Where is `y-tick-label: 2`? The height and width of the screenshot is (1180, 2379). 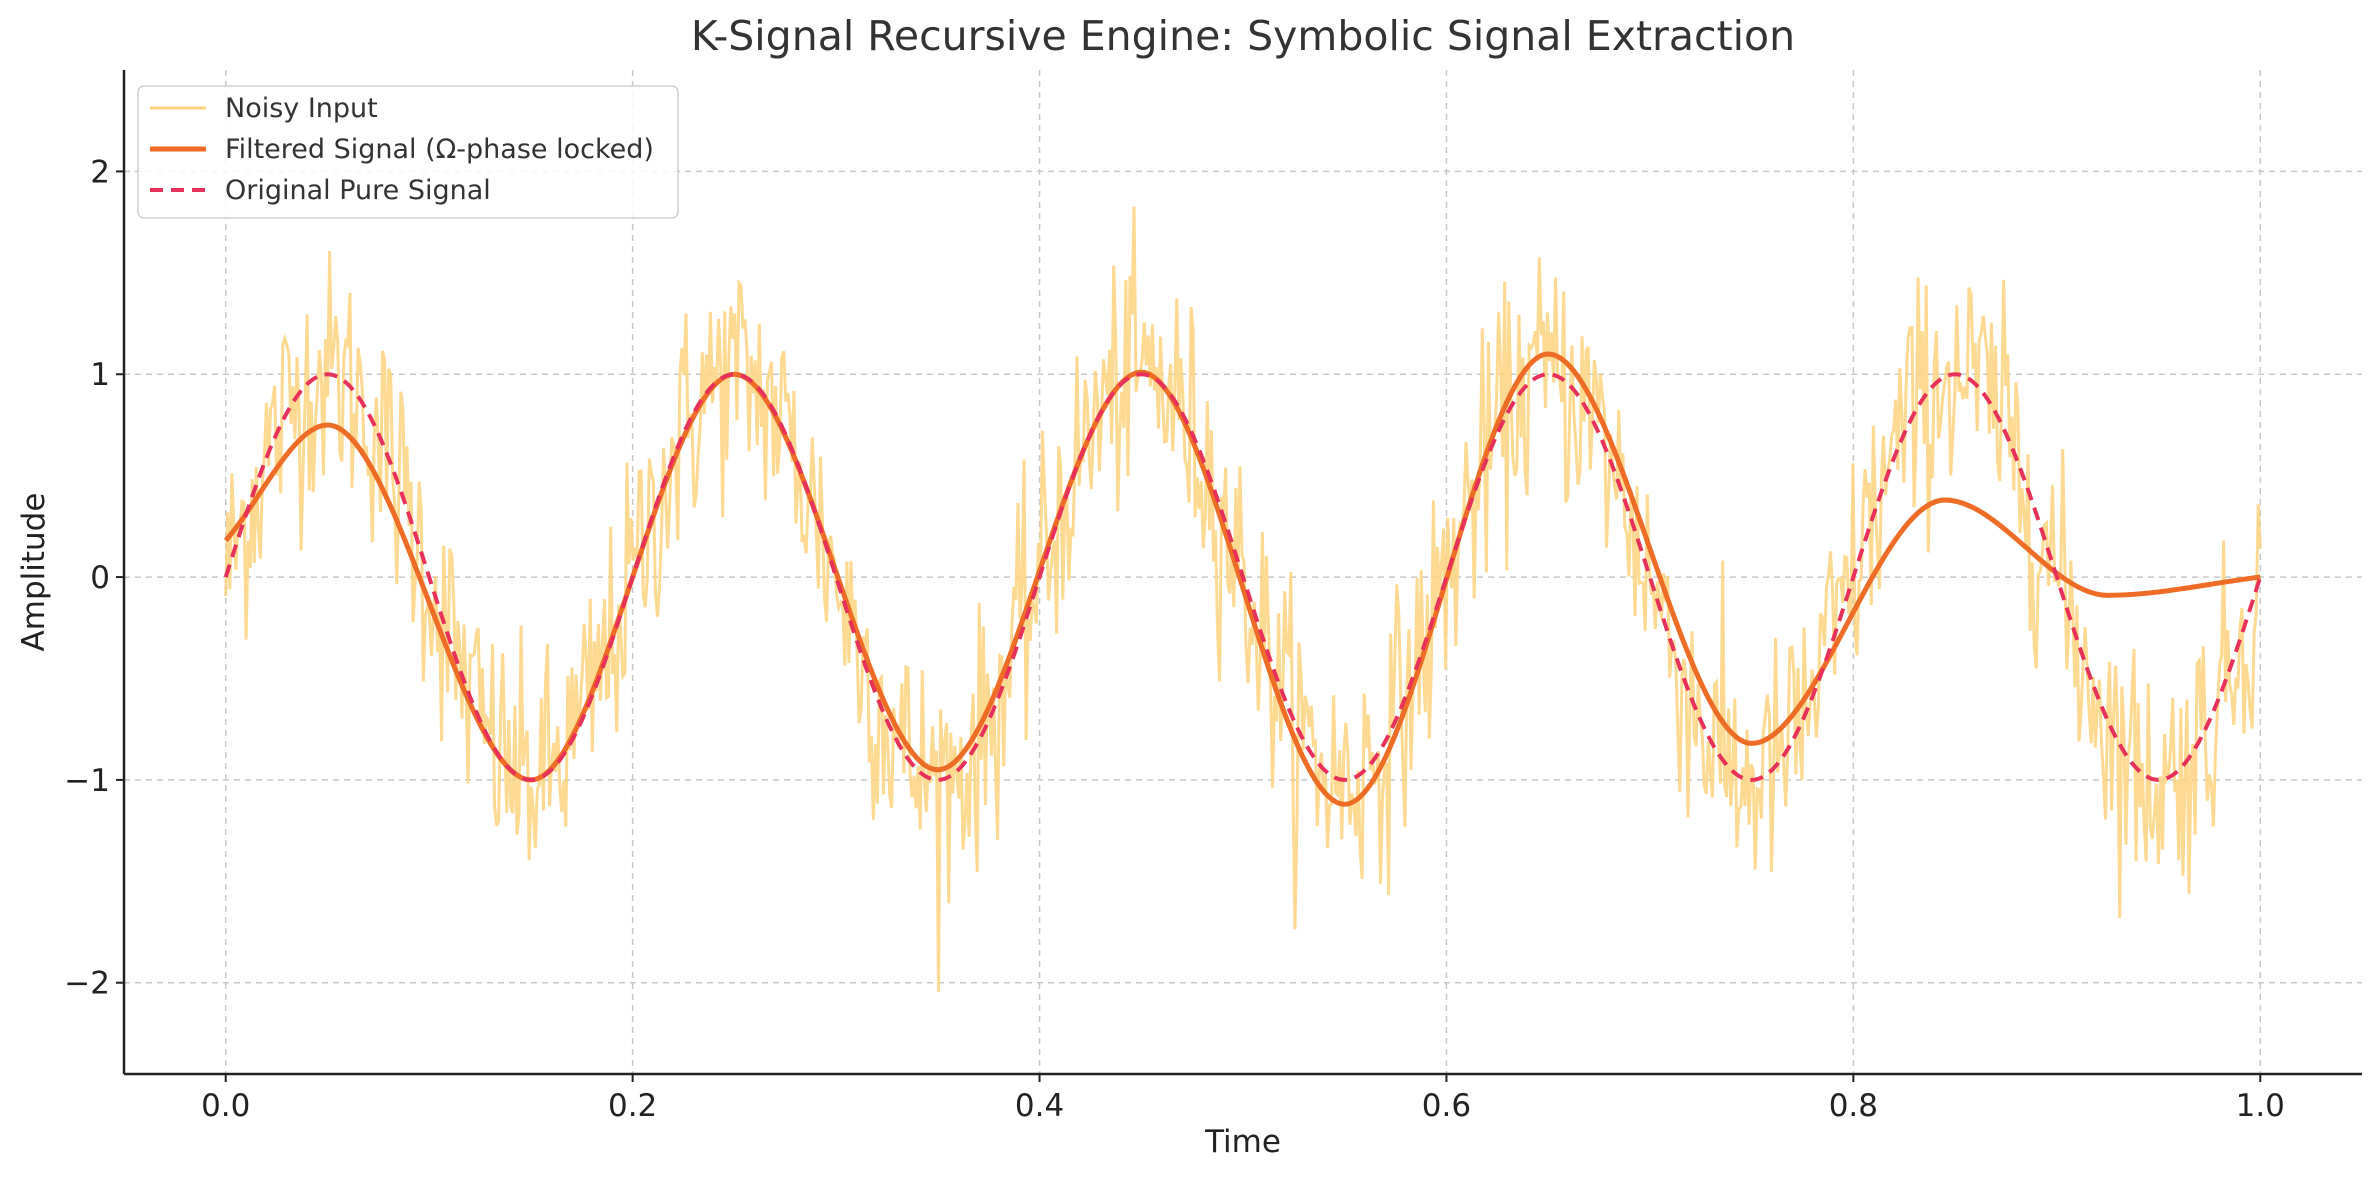 y-tick-label: 2 is located at coordinates (100, 172).